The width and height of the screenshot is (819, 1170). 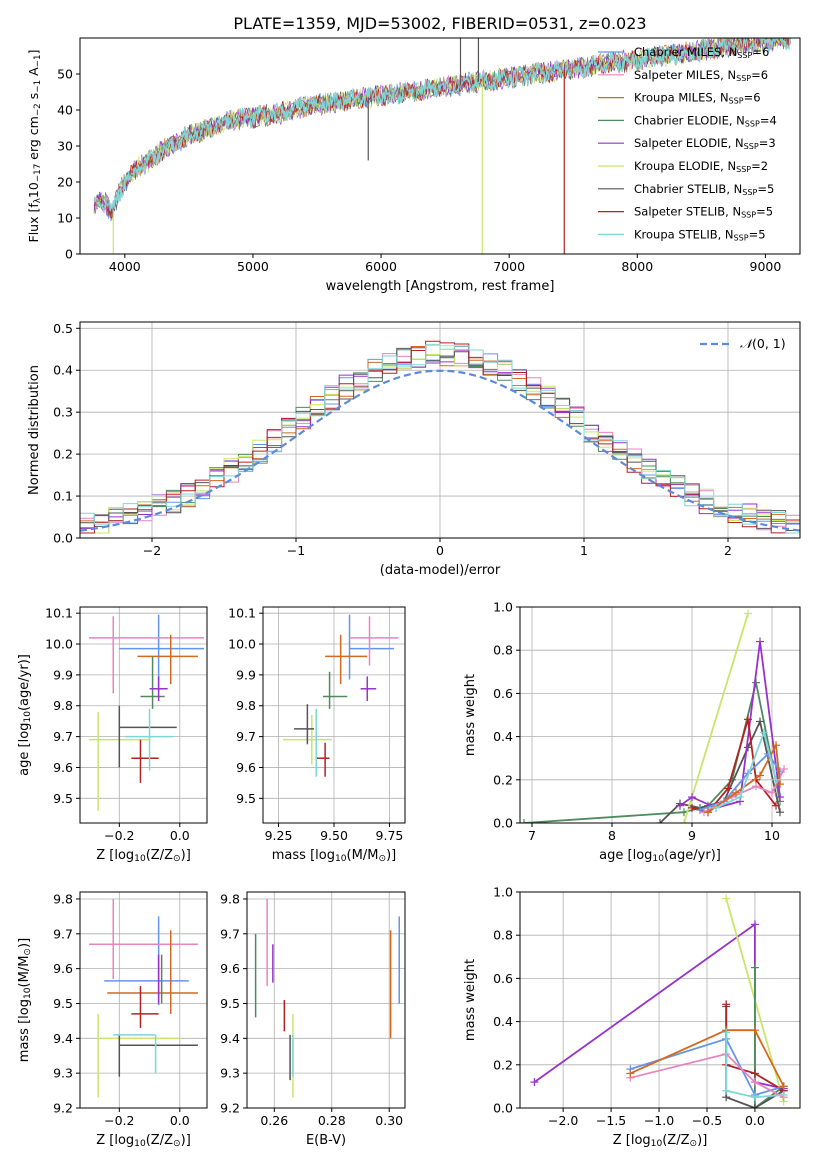 I want to click on x-tick-label: 9.50, so click(x=334, y=835).